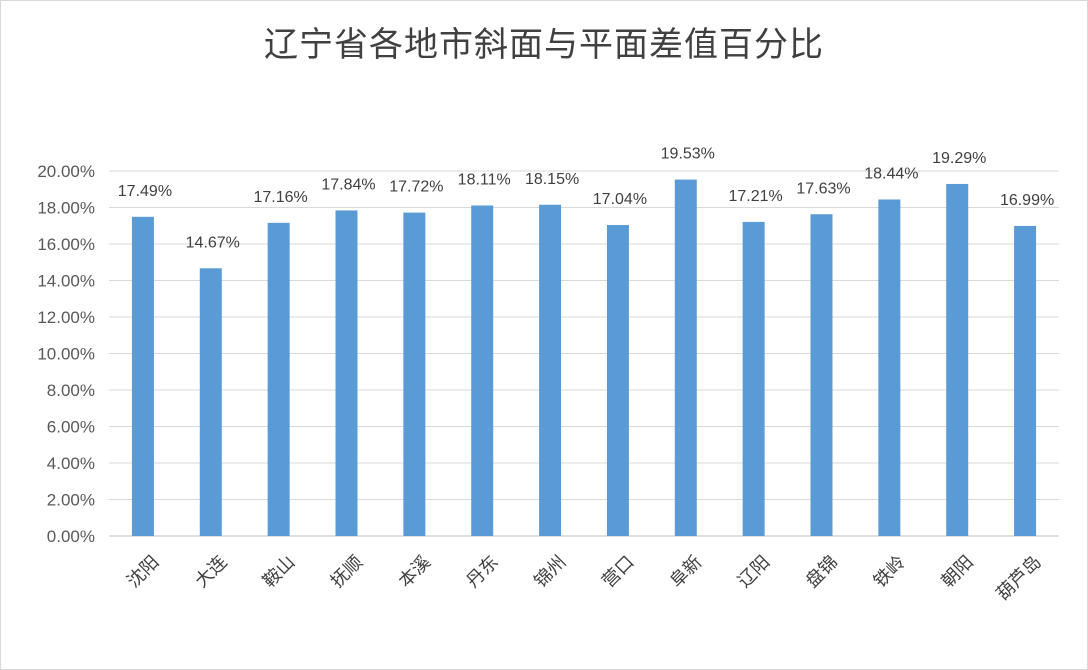 The height and width of the screenshot is (670, 1088). What do you see at coordinates (279, 572) in the screenshot?
I see `category-label: 鞍山` at bounding box center [279, 572].